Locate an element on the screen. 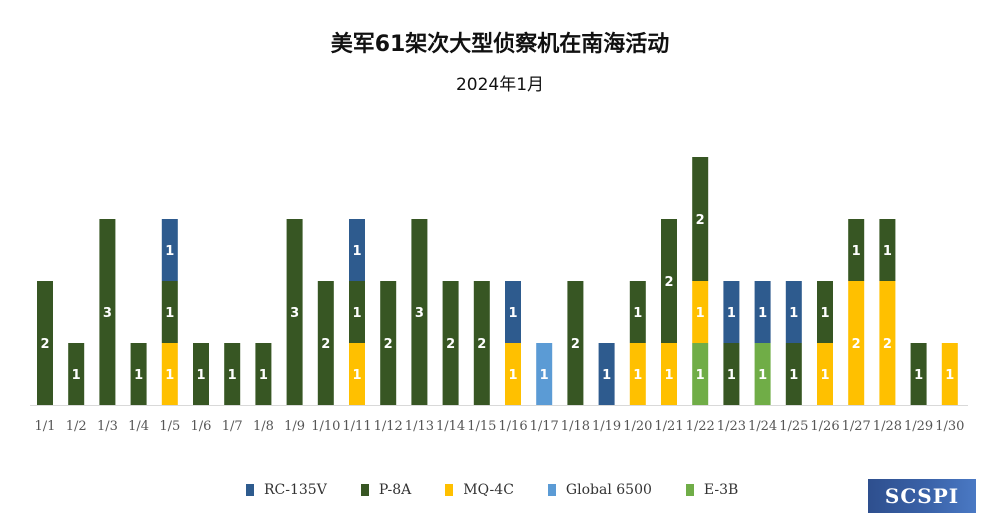 This screenshot has height=528, width=1000. legend-item: P-8A is located at coordinates (386, 490).